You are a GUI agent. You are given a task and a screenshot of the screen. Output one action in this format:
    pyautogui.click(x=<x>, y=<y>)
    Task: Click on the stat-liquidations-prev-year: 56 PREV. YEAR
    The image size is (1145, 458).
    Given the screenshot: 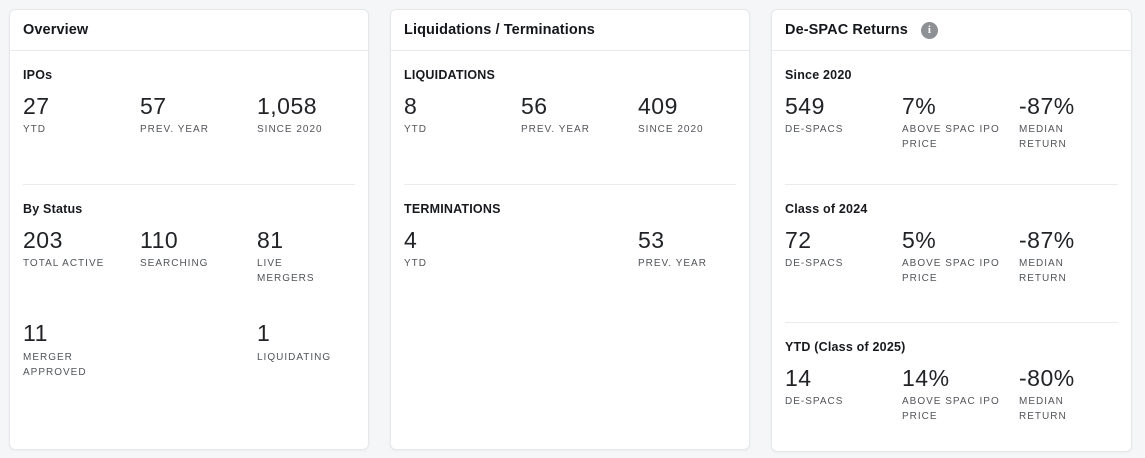 What is the action you would take?
    pyautogui.click(x=579, y=115)
    